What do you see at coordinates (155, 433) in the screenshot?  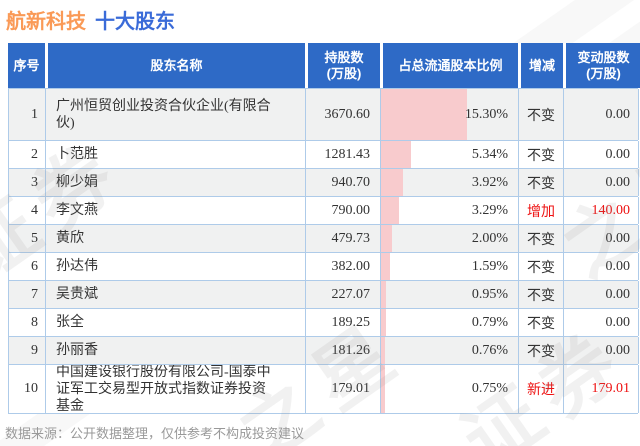 I see `data-source-note: 数据来源：公开数据整理，仅供参考不构成投资建议` at bounding box center [155, 433].